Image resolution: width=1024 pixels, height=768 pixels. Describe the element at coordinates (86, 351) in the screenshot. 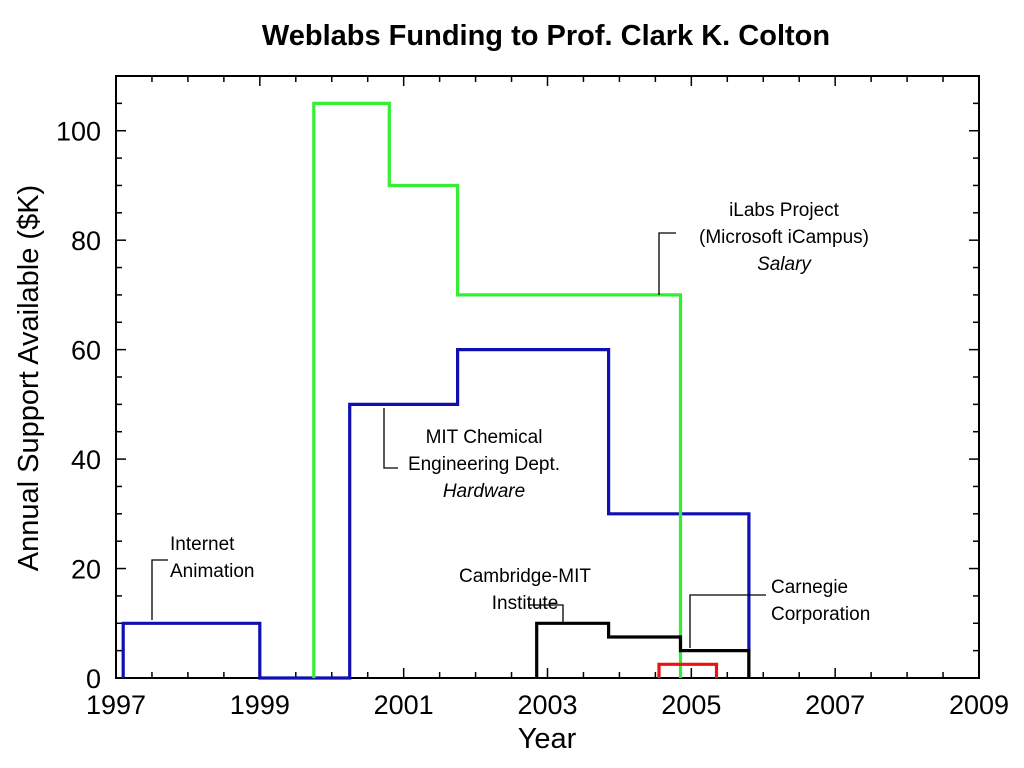

I see `y-tick-label: 60` at that location.